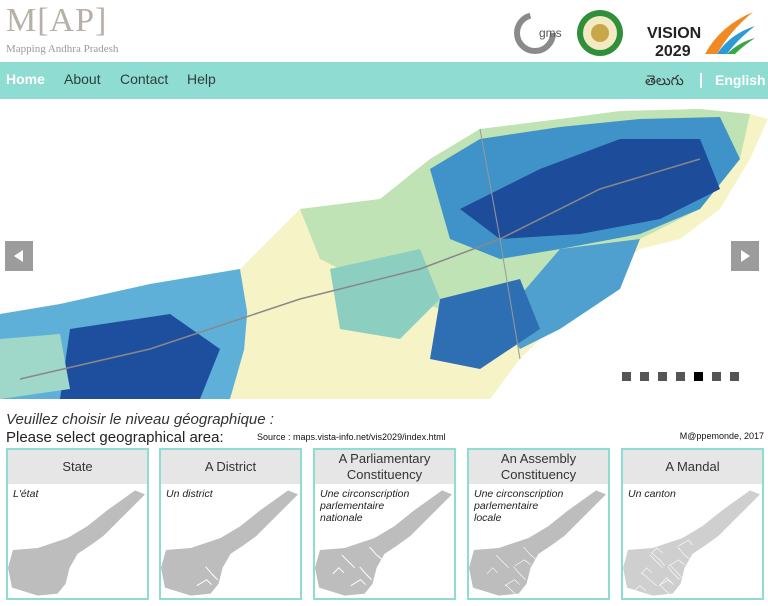  Describe the element at coordinates (77, 467) in the screenshot. I see `card-title: State` at that location.